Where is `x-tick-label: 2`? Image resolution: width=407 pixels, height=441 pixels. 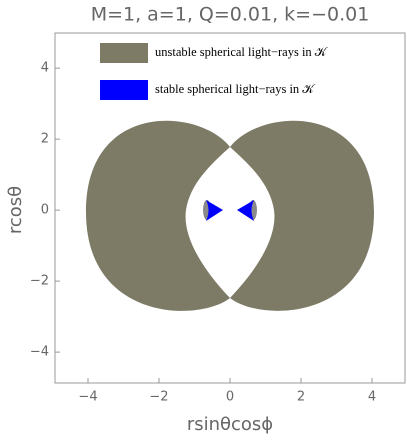 x-tick-label: 2 is located at coordinates (301, 397).